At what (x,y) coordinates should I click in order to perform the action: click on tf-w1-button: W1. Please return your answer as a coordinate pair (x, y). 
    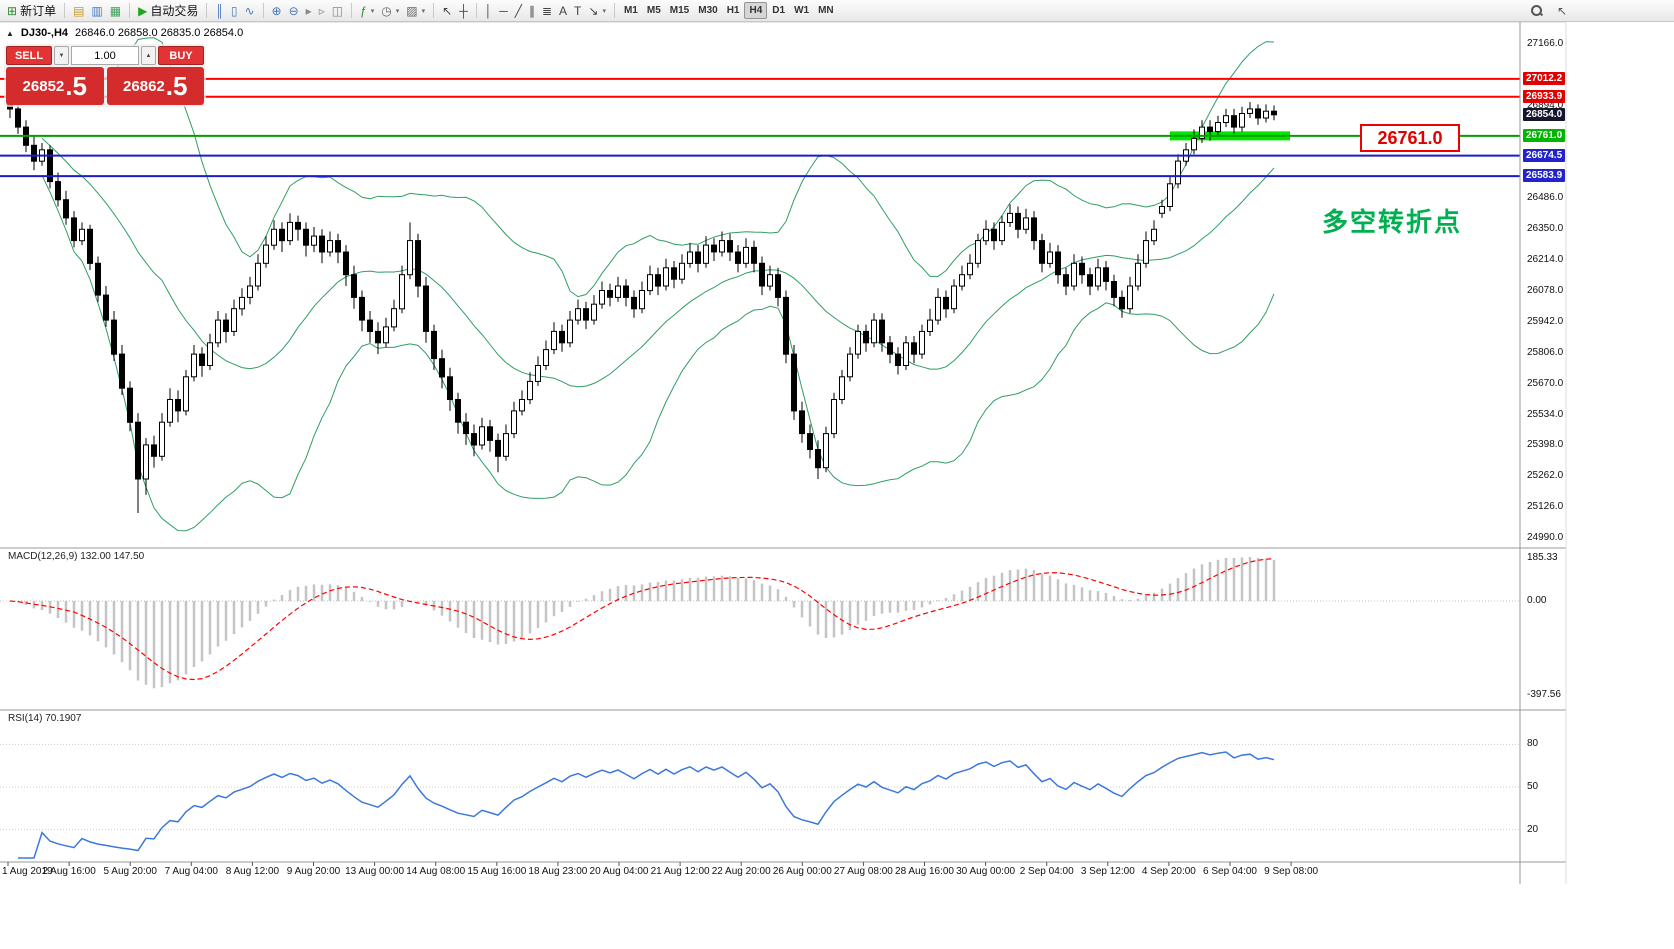
    Looking at the image, I should click on (802, 10).